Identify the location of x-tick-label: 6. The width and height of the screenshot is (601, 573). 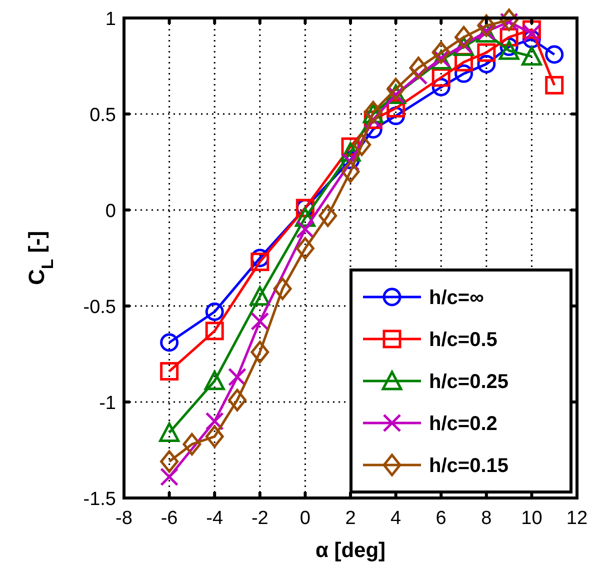
(441, 518).